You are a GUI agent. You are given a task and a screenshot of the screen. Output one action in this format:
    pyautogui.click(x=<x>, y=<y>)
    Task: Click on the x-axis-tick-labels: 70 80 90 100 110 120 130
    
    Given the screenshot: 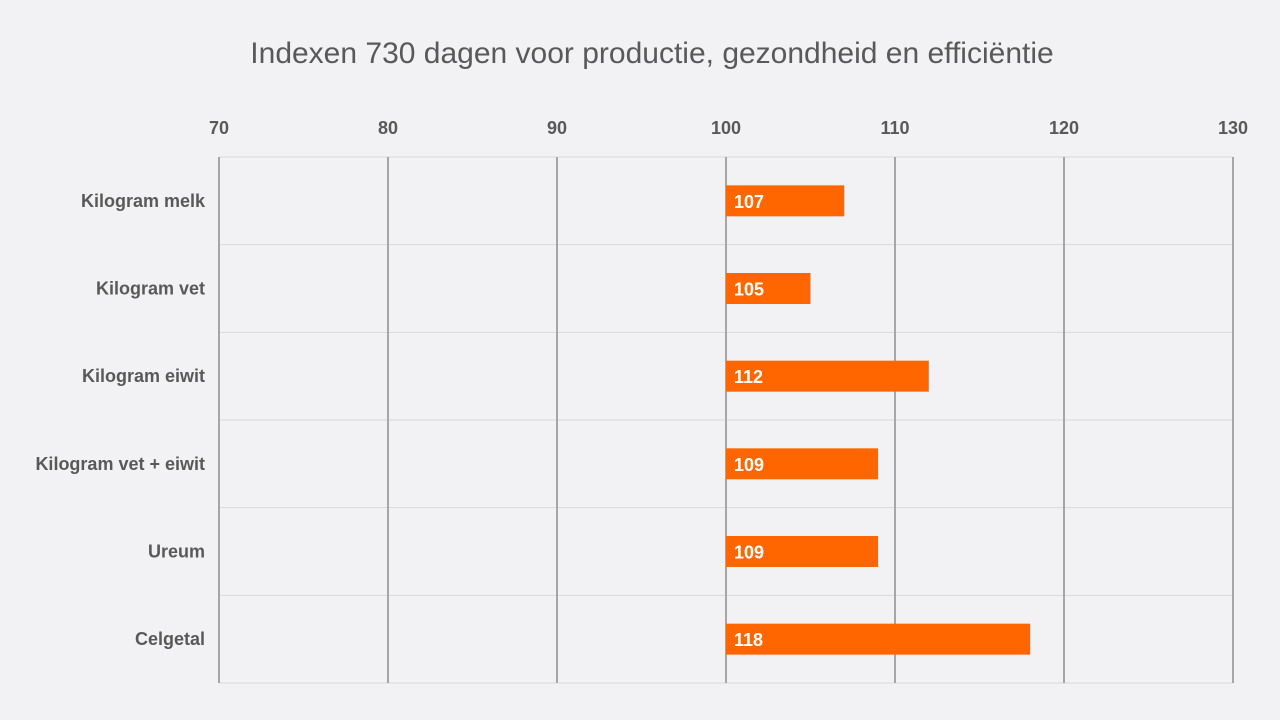 What is the action you would take?
    pyautogui.click(x=728, y=128)
    